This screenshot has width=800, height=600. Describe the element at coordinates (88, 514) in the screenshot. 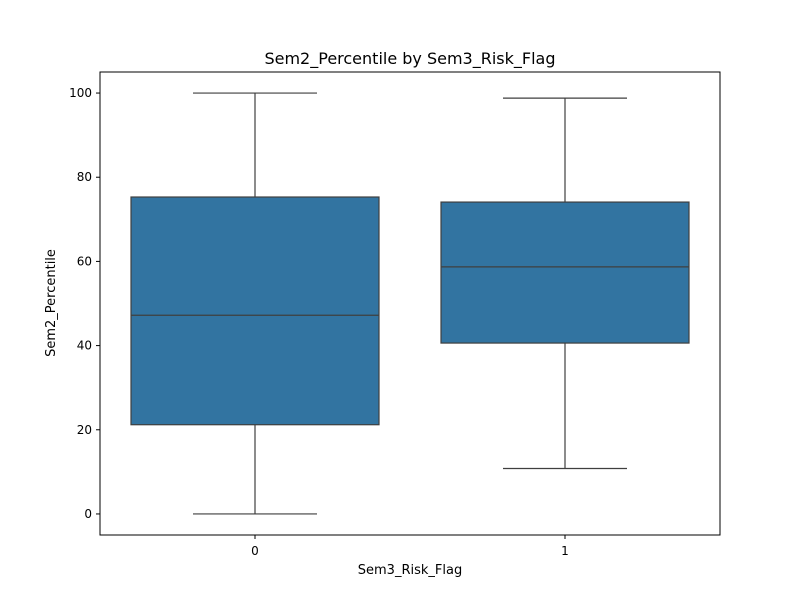

I see `y-tick-label: 0` at that location.